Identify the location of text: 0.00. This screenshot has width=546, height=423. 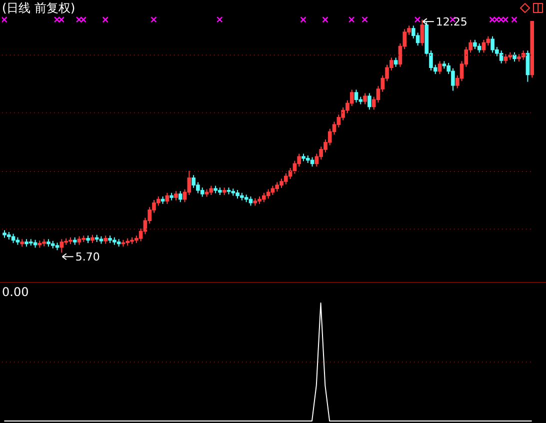
(15, 292).